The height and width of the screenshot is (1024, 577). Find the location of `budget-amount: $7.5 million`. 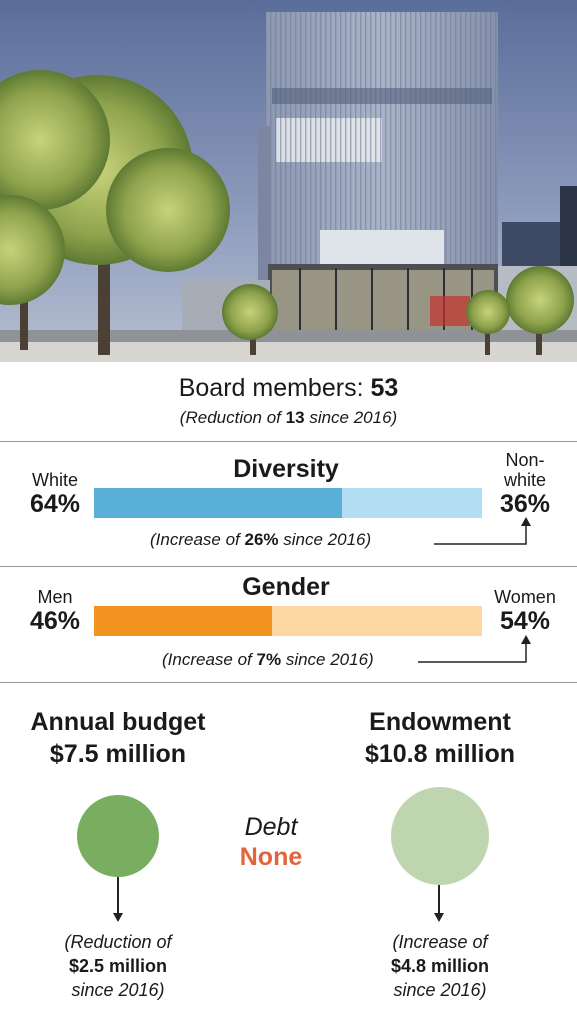

budget-amount: $7.5 million is located at coordinates (118, 754).